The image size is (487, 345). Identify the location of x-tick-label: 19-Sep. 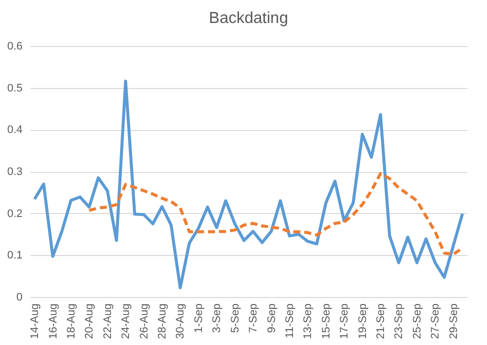
(362, 321).